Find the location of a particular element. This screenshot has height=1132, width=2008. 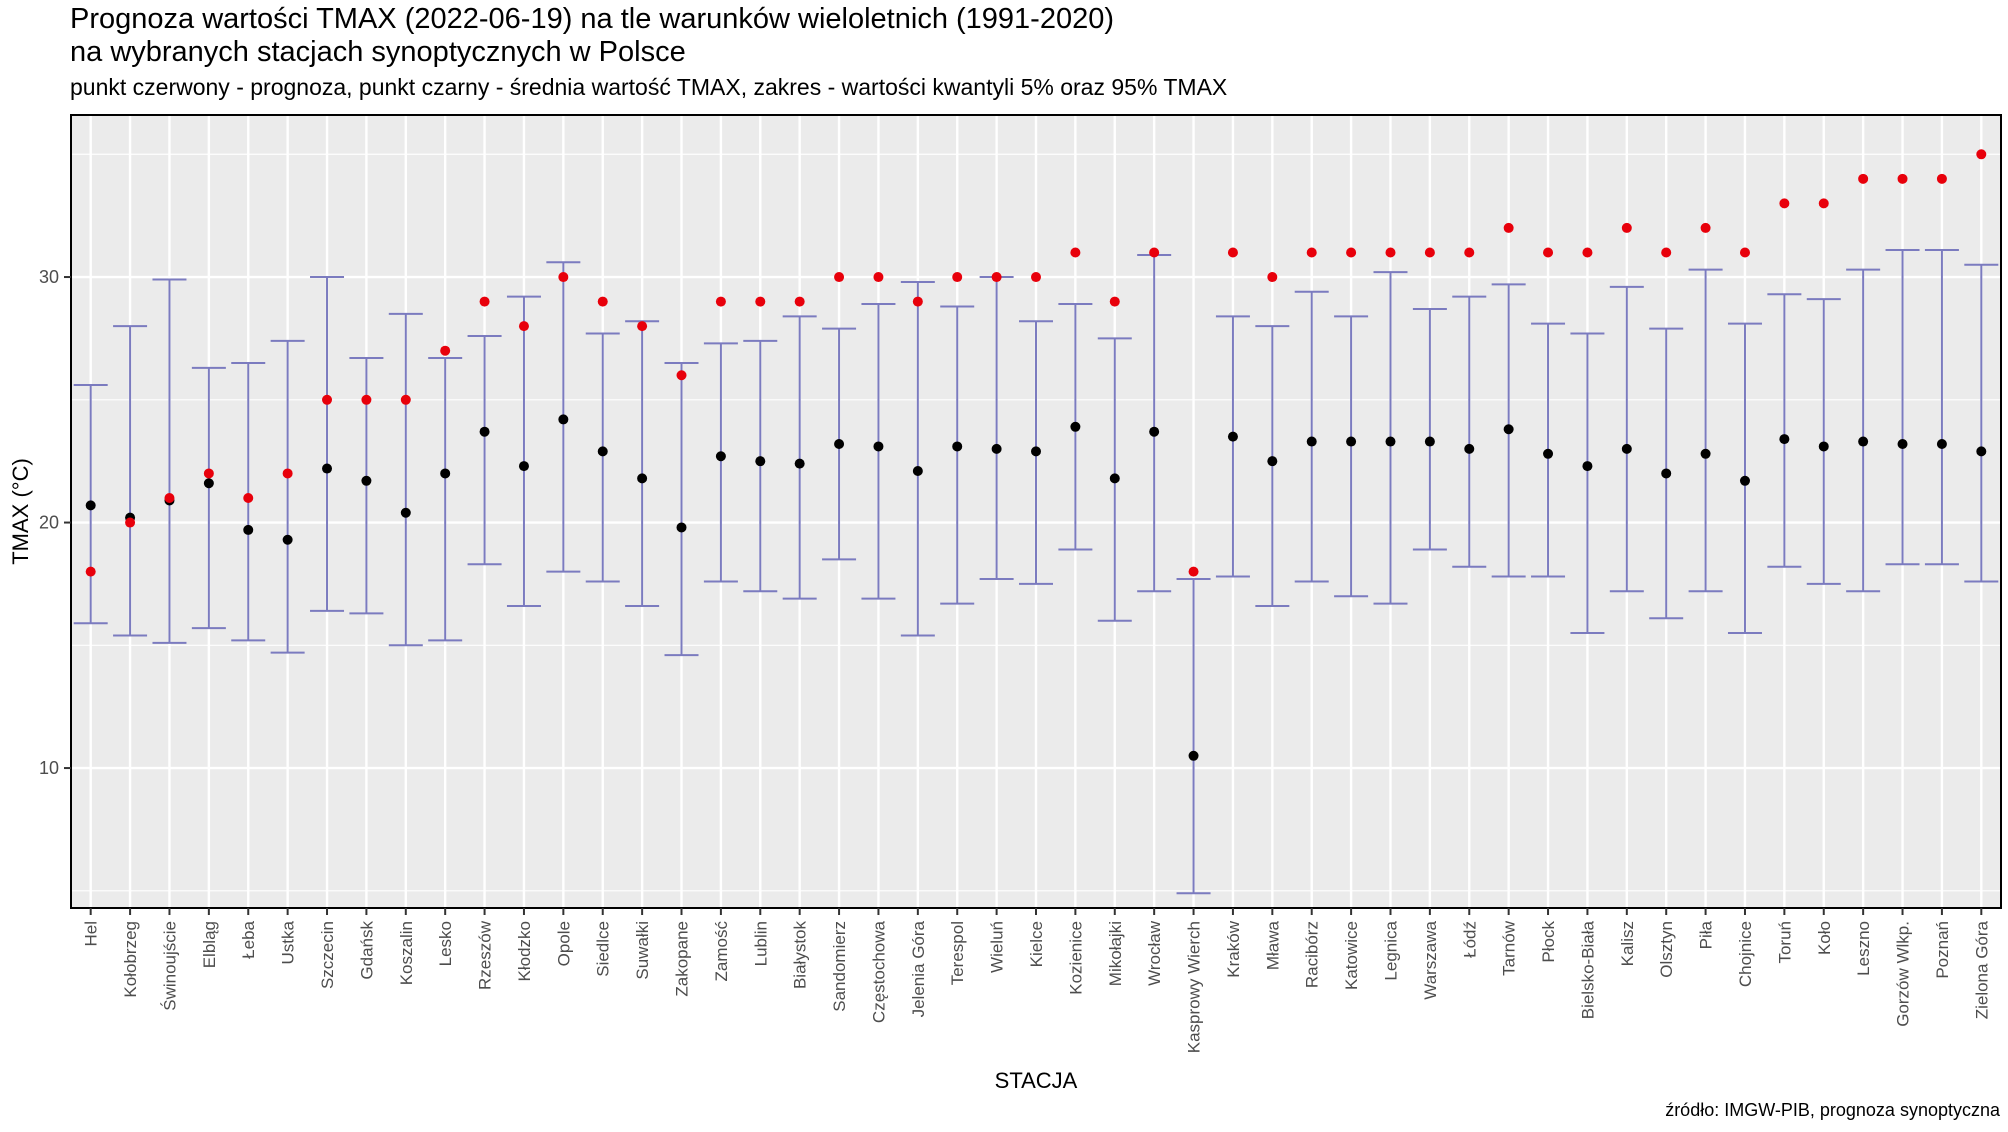

x-tick-label: Lesko is located at coordinates (445, 943).